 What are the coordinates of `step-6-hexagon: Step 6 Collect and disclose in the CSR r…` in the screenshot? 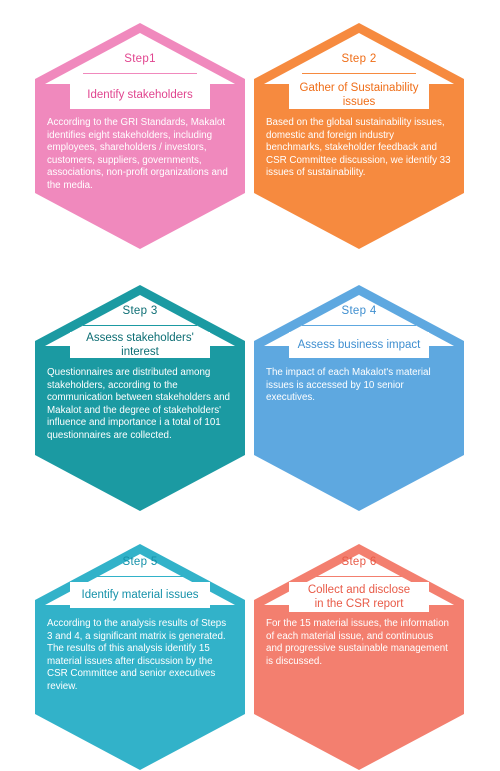 It's located at (359, 657).